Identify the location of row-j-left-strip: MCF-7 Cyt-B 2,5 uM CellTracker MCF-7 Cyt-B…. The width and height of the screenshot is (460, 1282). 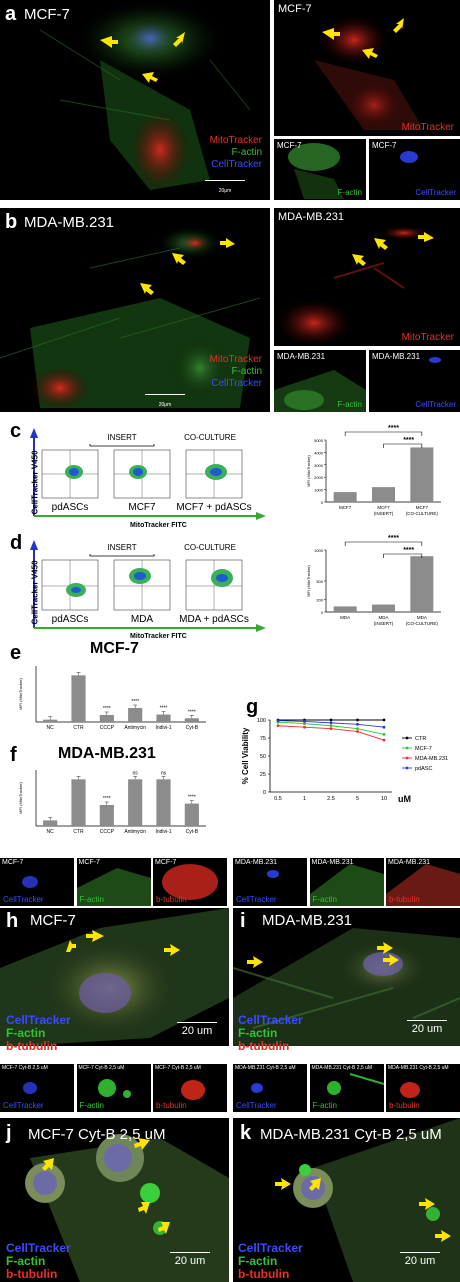
(113, 1088).